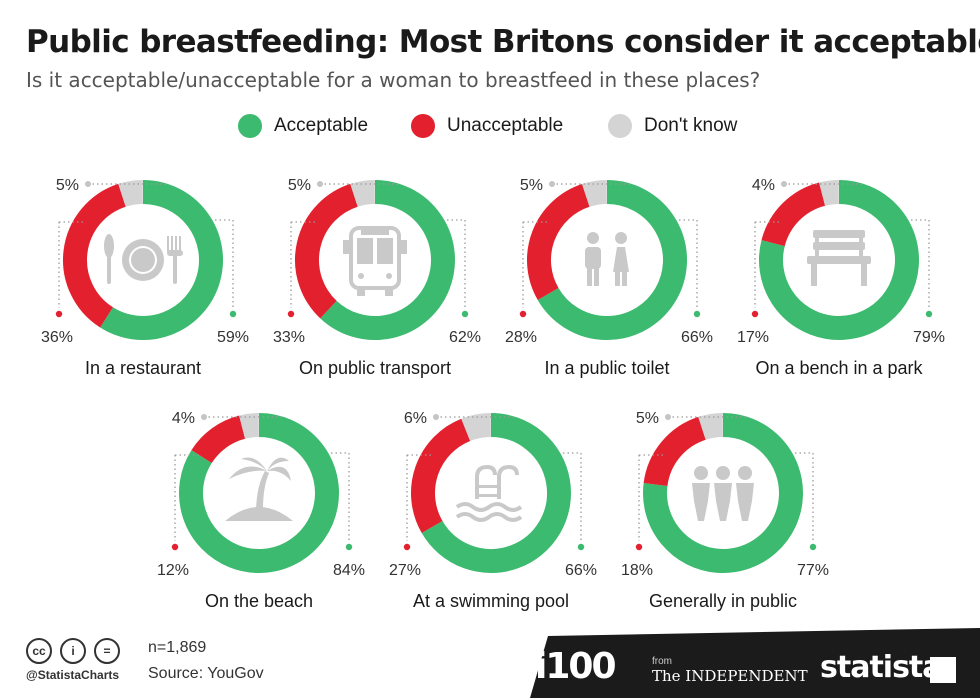 Image resolution: width=980 pixels, height=698 pixels. Describe the element at coordinates (575, 666) in the screenshot. I see `i100-logo: i100` at that location.